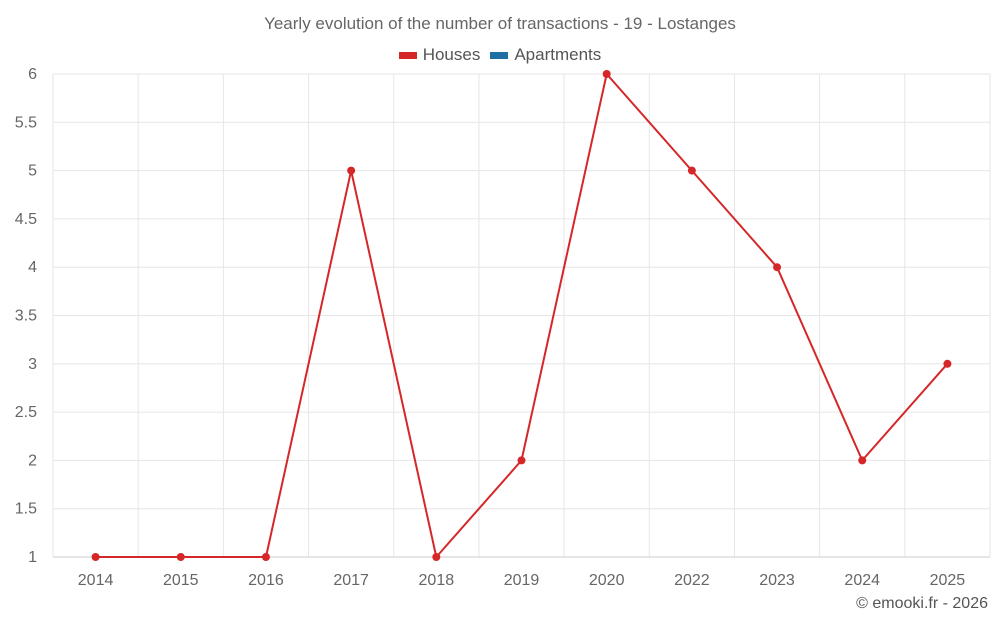  What do you see at coordinates (437, 580) in the screenshot?
I see `x-tick-label: 2018` at bounding box center [437, 580].